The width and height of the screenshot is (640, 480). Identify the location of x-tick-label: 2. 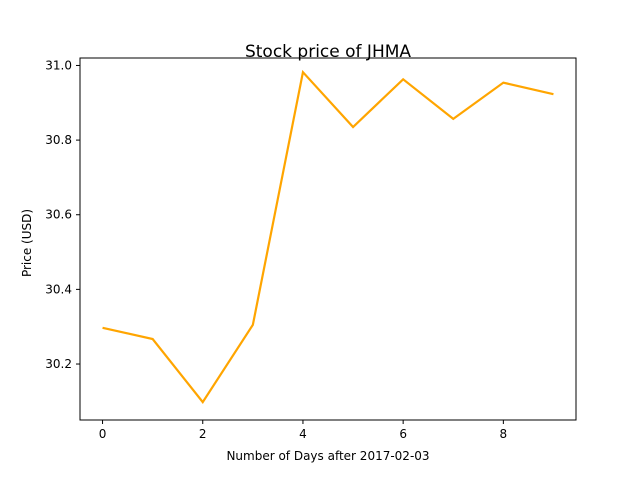
(203, 434).